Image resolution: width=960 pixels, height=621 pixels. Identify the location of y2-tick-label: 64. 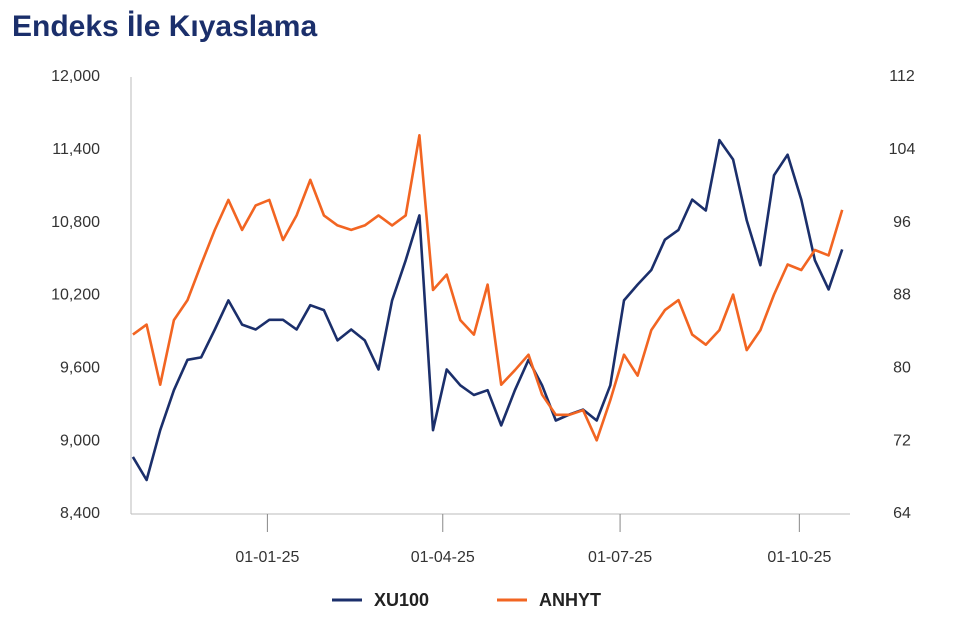
(902, 513).